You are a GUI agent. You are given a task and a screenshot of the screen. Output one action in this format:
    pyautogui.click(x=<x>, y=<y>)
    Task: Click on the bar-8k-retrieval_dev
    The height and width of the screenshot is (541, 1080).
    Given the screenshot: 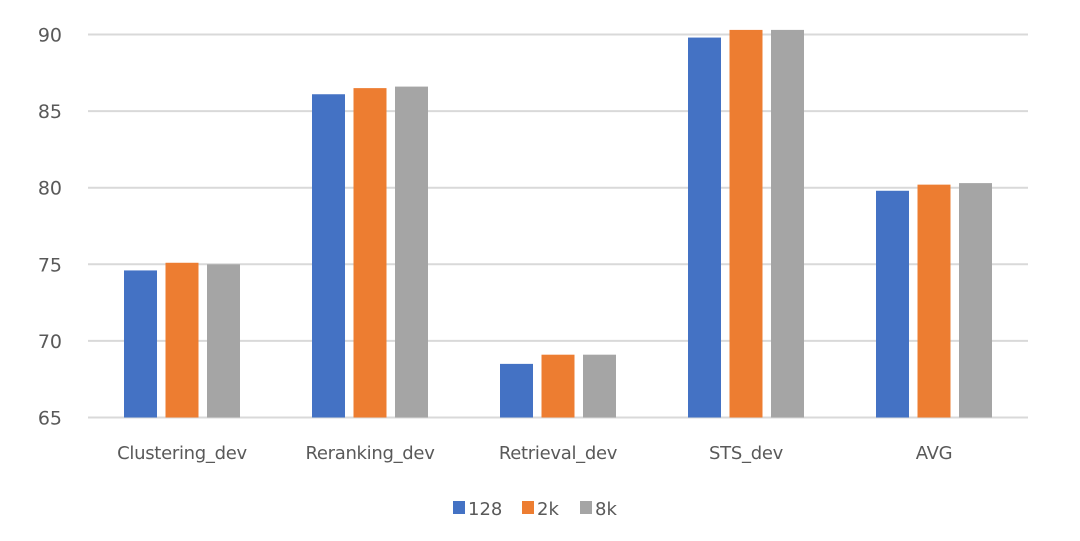 What is the action you would take?
    pyautogui.click(x=599, y=386)
    